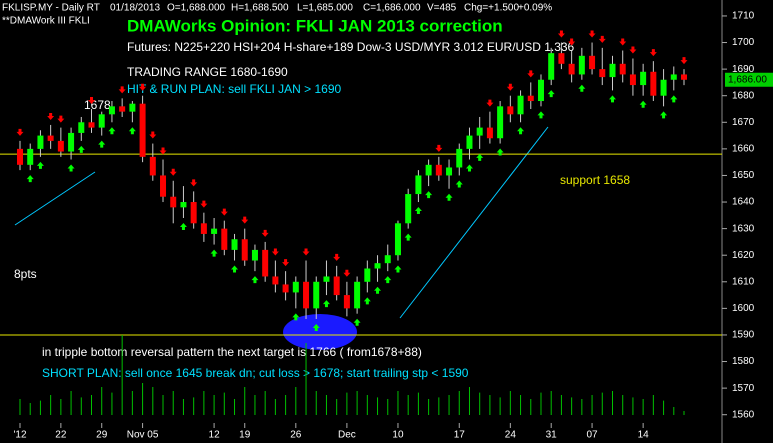 This screenshot has height=443, width=773. Describe the element at coordinates (743, 122) in the screenshot. I see `y-tick-label: 1670` at that location.